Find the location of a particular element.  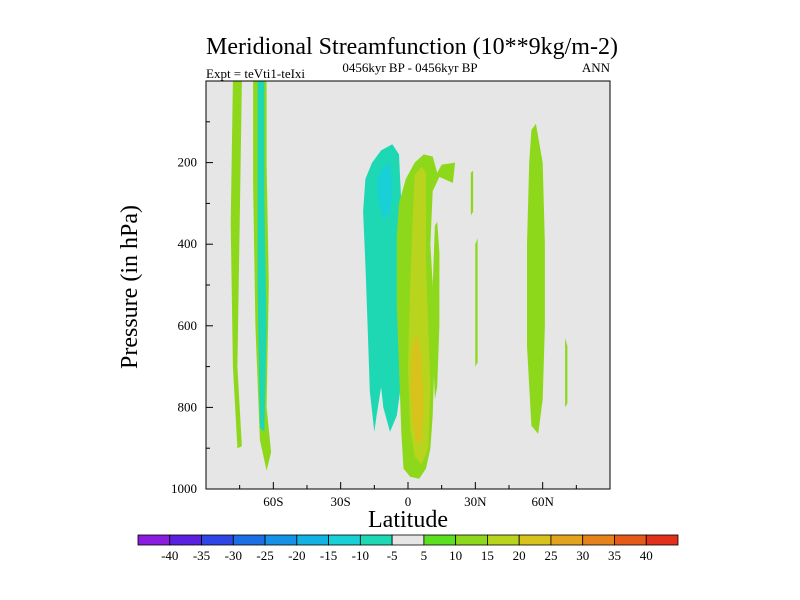

colorbar-label: 10 is located at coordinates (455, 555).